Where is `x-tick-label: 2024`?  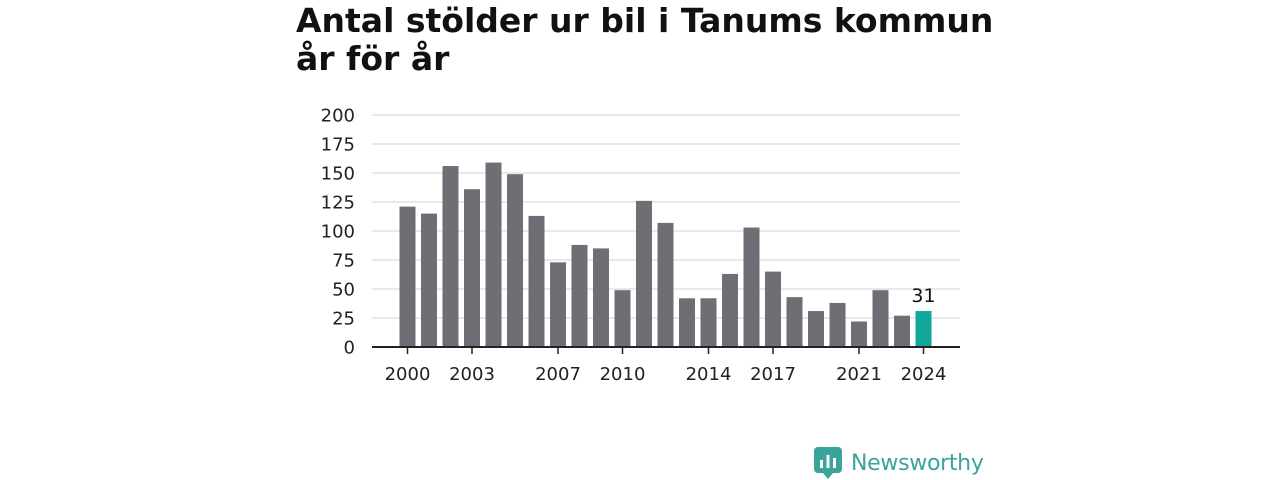
x-tick-label: 2024 is located at coordinates (924, 374).